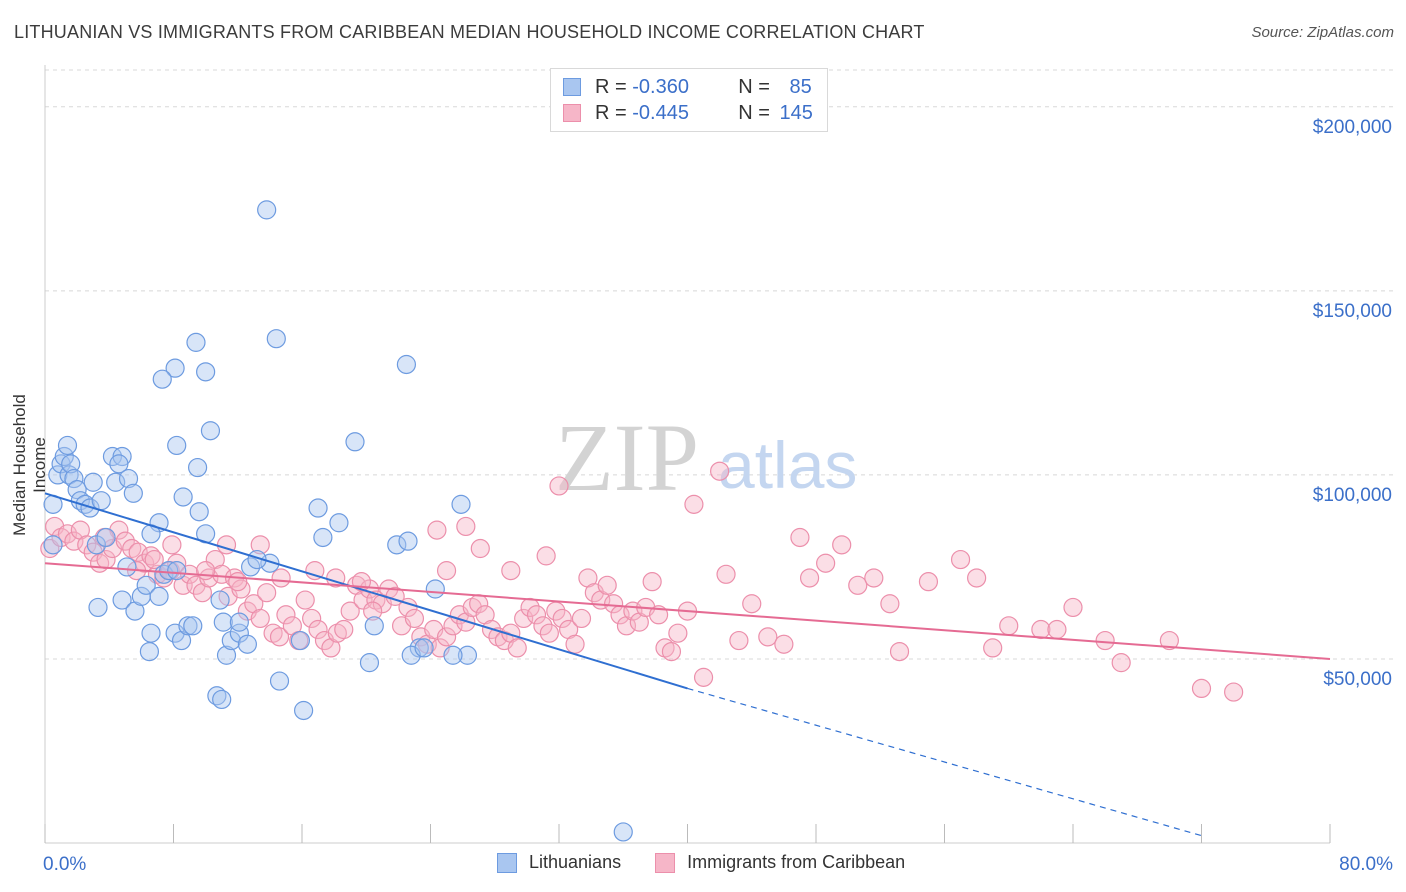 Image resolution: width=1406 pixels, height=892 pixels. I want to click on x-tick-label-max: 80.0%, so click(1366, 864).